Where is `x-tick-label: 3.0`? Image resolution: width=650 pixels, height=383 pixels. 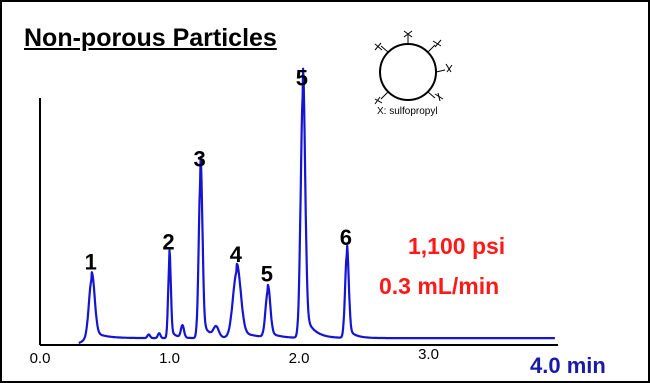 x-tick-label: 3.0 is located at coordinates (428, 354).